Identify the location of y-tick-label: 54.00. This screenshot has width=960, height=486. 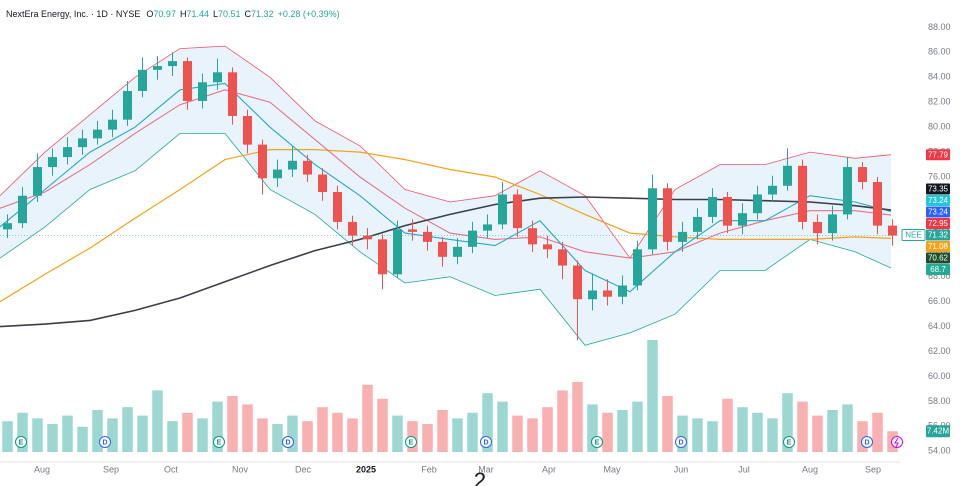
(939, 451).